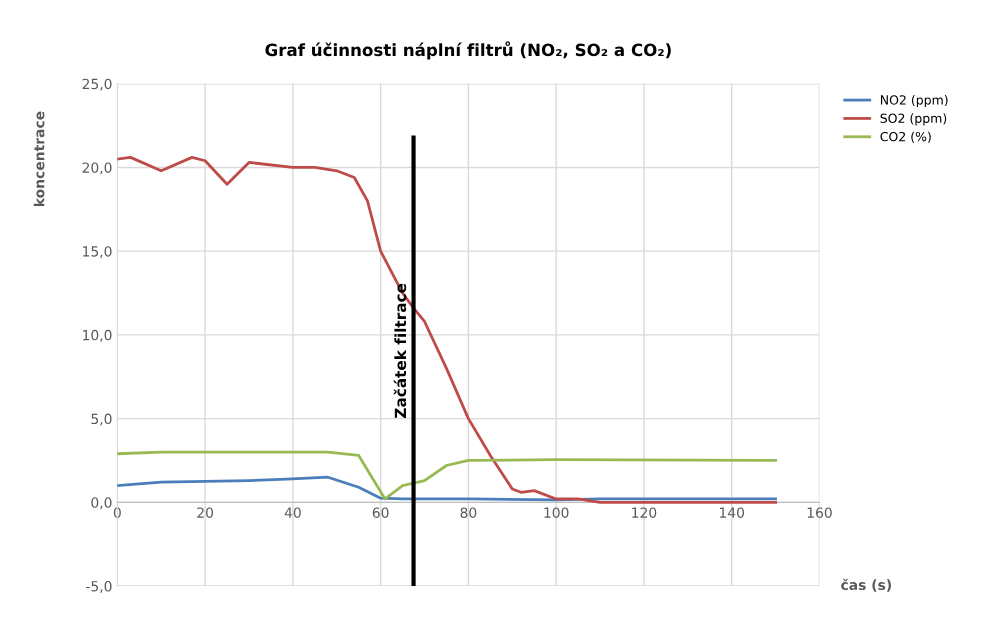 The image size is (1003, 644). I want to click on y-tick-label: 0,0, so click(101, 503).